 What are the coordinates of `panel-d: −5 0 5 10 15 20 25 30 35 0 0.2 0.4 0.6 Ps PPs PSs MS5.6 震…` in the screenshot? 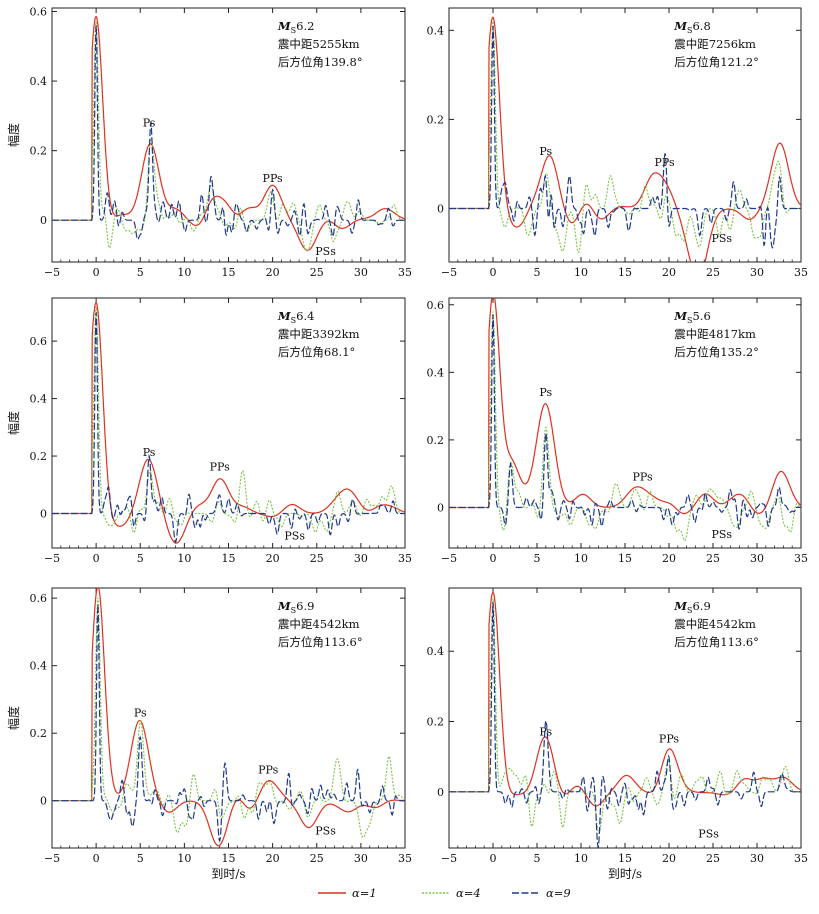 It's located at (617, 431).